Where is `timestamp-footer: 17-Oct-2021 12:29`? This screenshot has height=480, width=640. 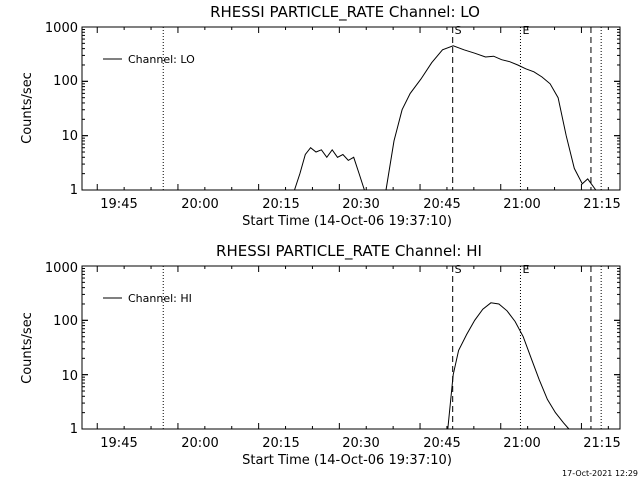 timestamp-footer: 17-Oct-2021 12:29 is located at coordinates (600, 473).